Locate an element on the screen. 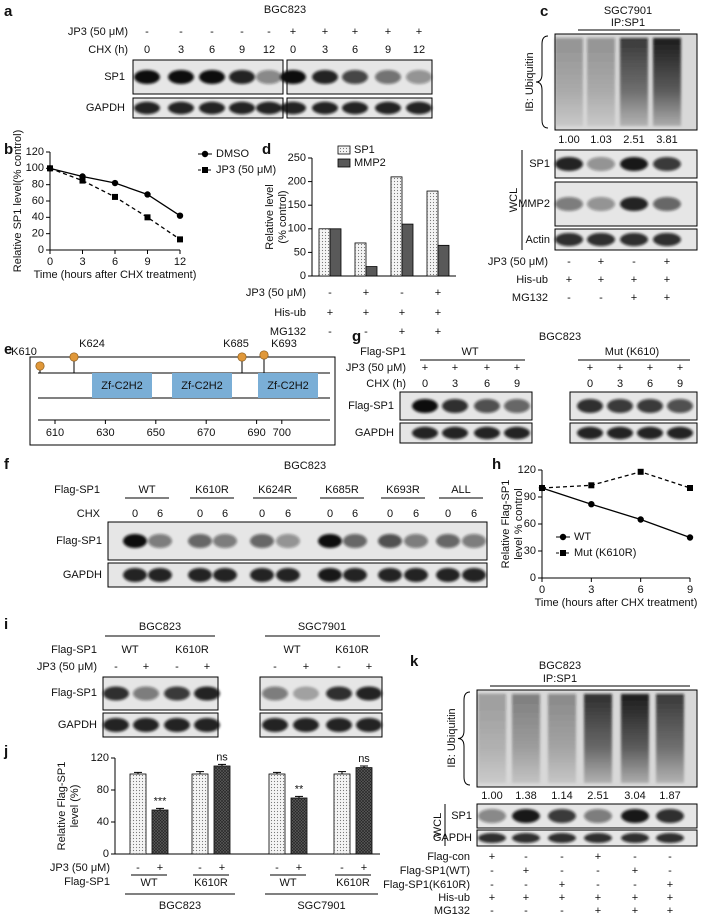 This screenshot has height=916, width=709. residue-label: 610 is located at coordinates (55, 433).